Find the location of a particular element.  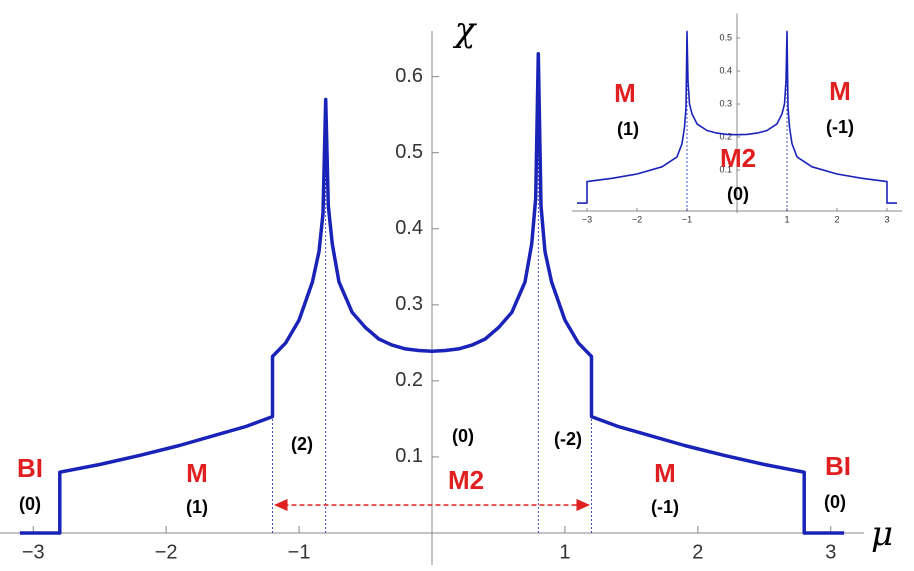

x-axis-label: μ is located at coordinates (882, 534).